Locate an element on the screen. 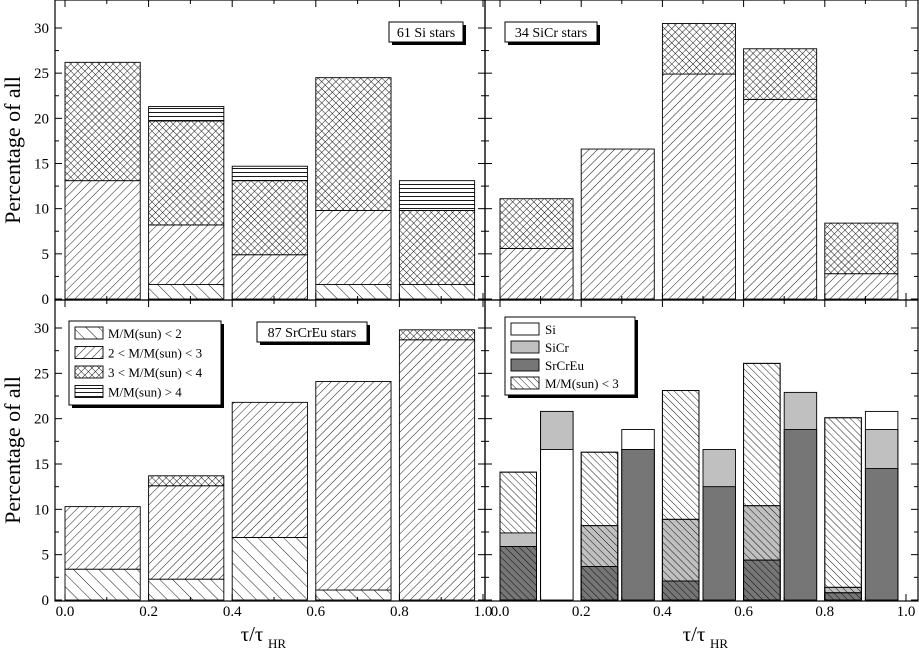 This screenshot has width=919, height=652. x-tick-label: 0.8 is located at coordinates (399, 612).